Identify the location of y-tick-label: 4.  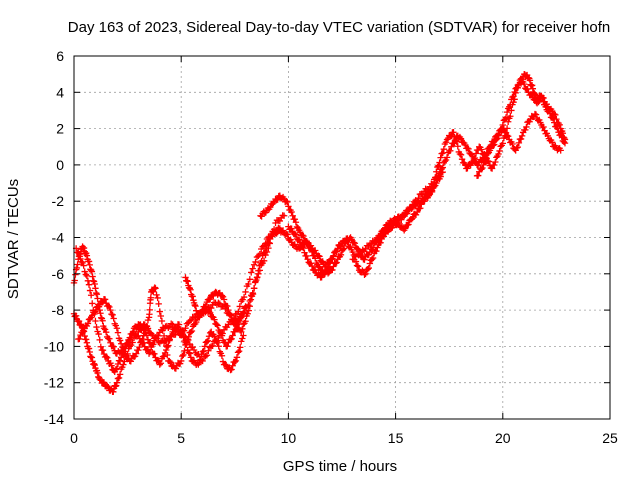
(60, 92).